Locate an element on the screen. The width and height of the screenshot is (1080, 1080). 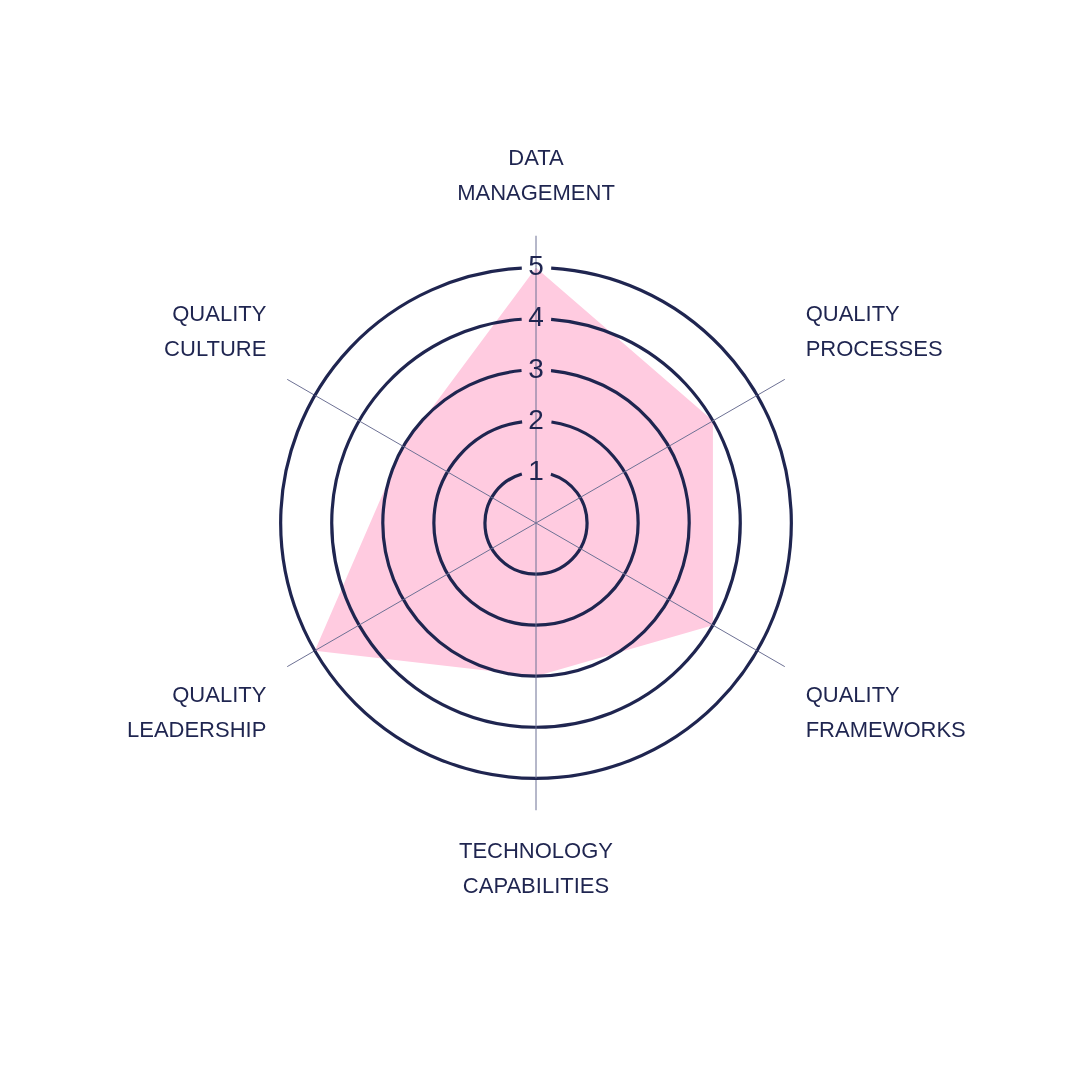
spoke-label: QUALITY LEADERSHIP is located at coordinates (196, 712).